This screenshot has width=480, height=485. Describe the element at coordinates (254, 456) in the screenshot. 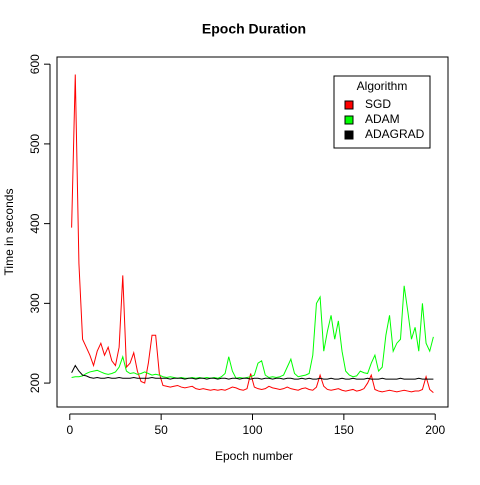

I see `x-axis-label: Epoch number` at that location.